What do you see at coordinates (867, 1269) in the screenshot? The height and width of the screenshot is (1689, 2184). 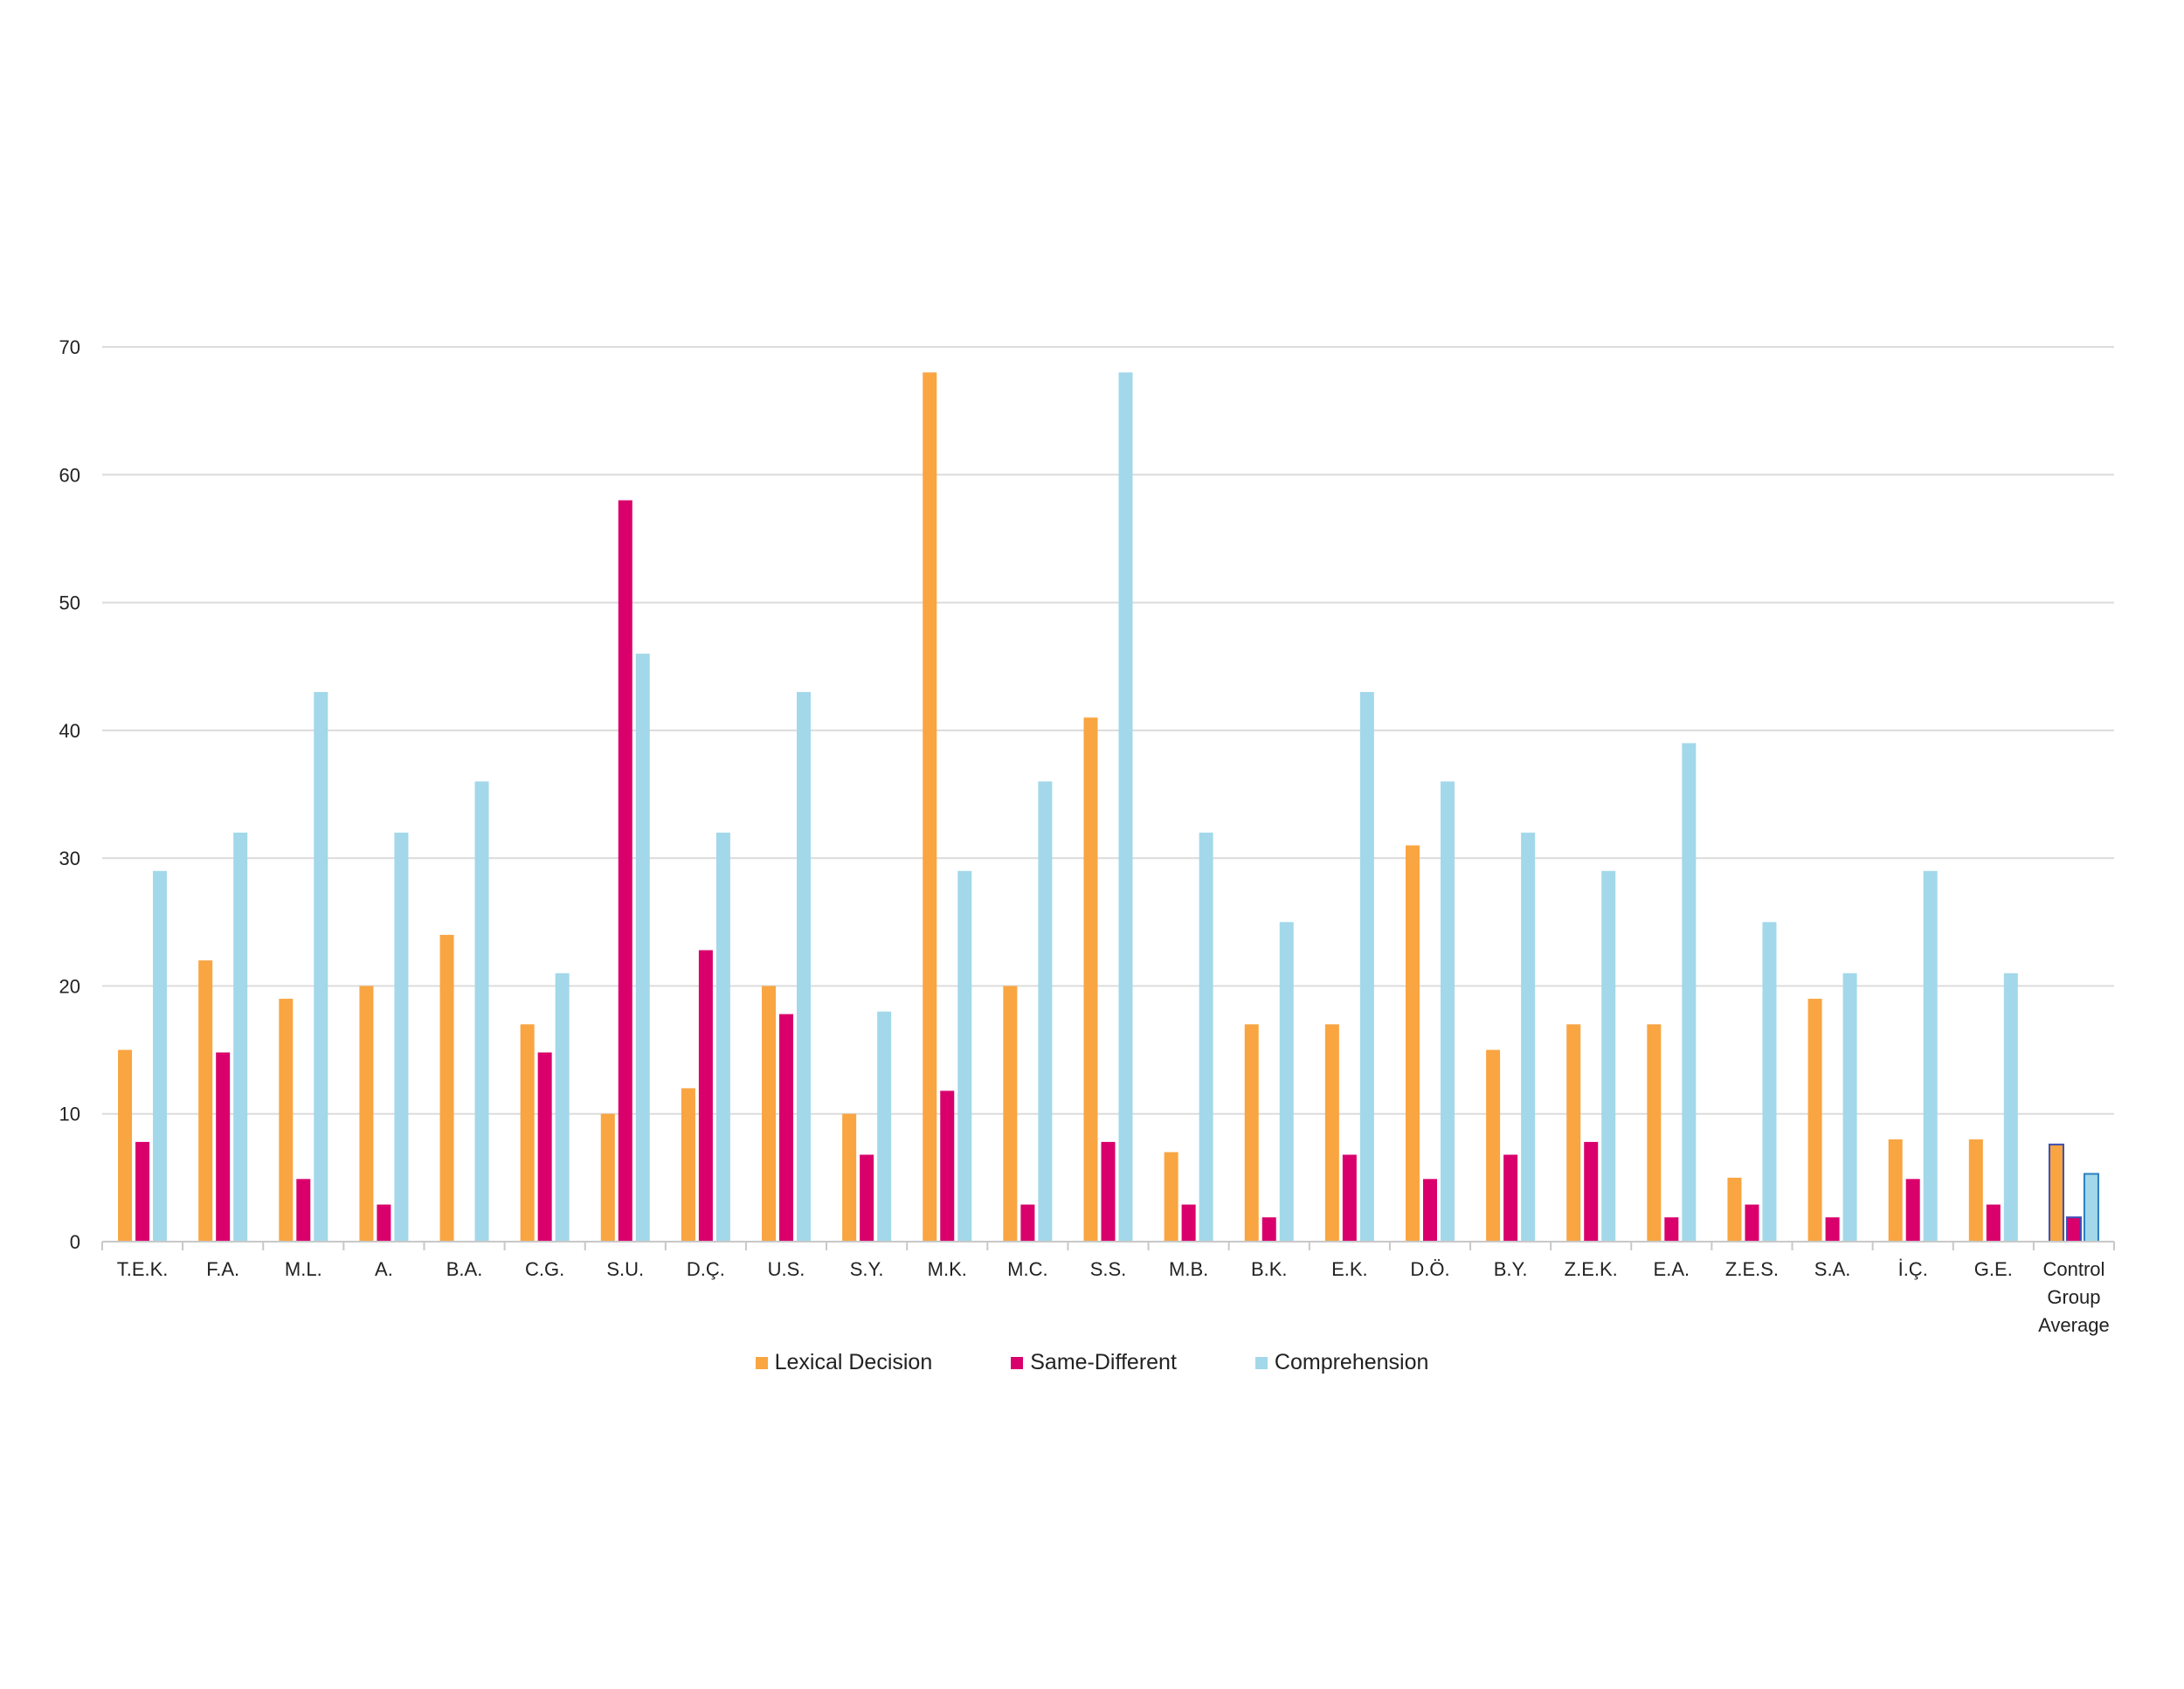 I see `x-tick-label: S.Y.` at bounding box center [867, 1269].